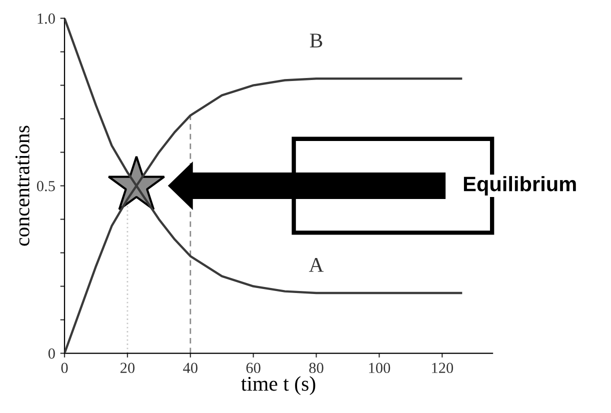  I want to click on x-tick-label: 120, so click(443, 368).